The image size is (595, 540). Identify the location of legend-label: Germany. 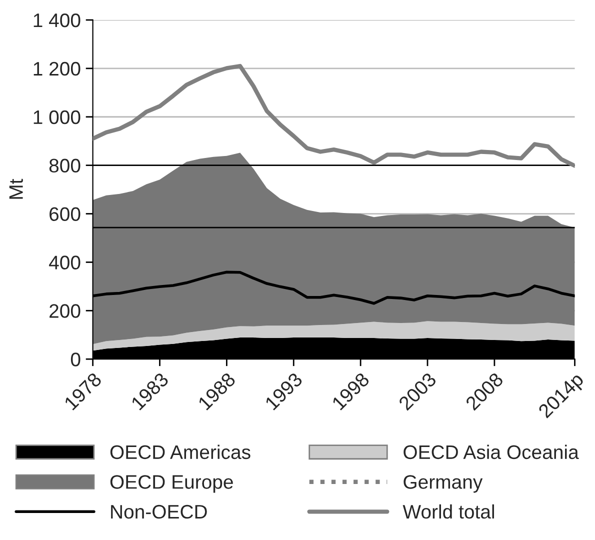
(443, 484).